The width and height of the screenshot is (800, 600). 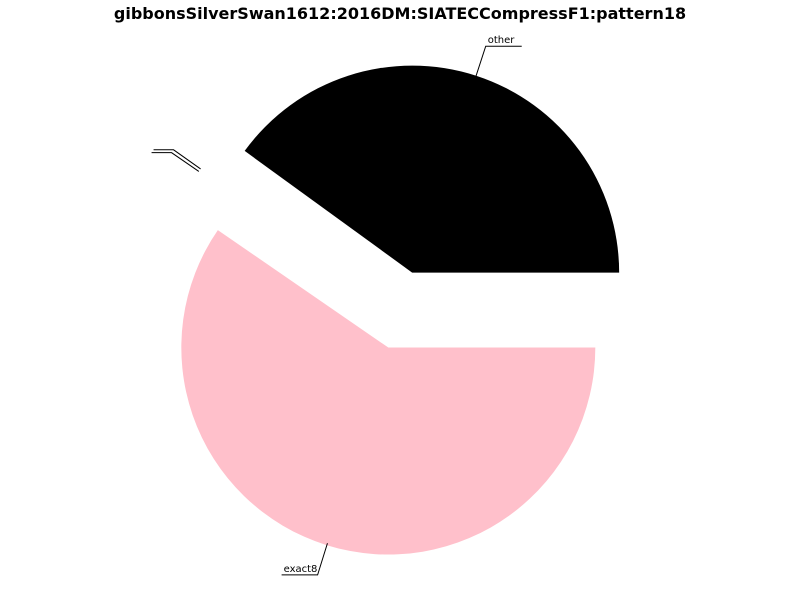 What do you see at coordinates (498, 61) in the screenshot?
I see `leader-line-other` at bounding box center [498, 61].